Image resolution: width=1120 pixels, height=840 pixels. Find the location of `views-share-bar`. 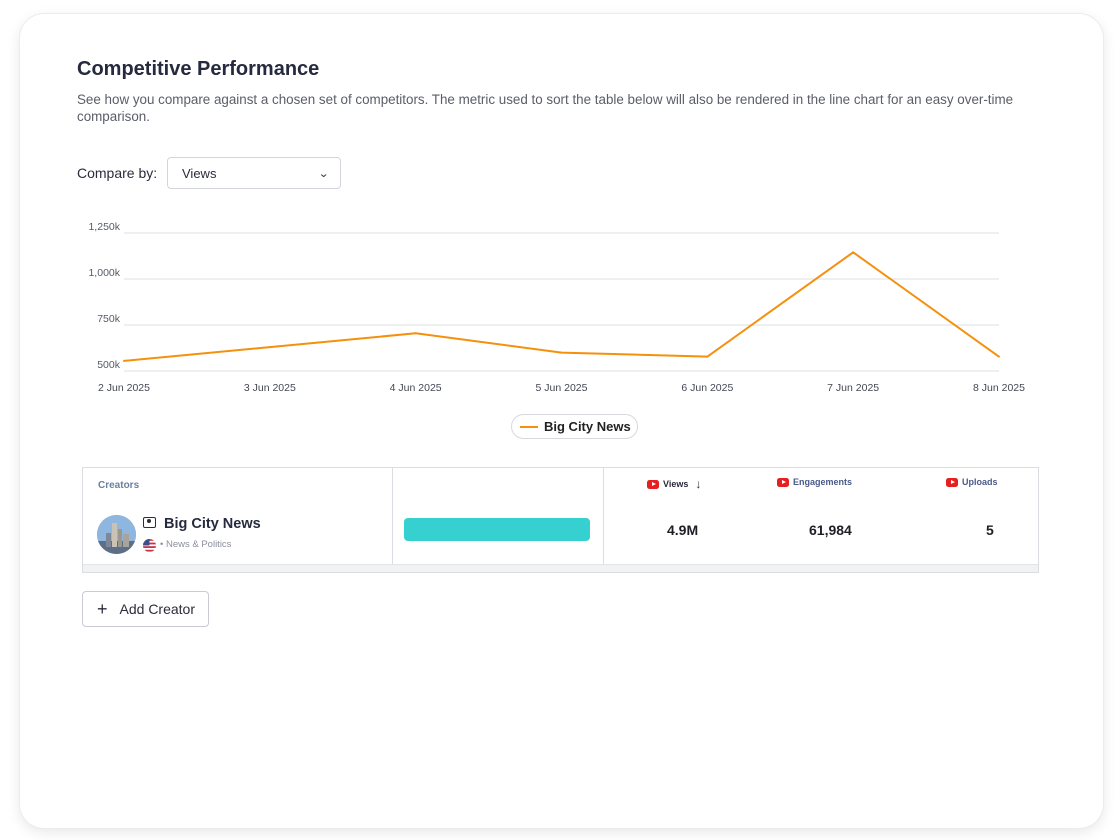

views-share-bar is located at coordinates (497, 529).